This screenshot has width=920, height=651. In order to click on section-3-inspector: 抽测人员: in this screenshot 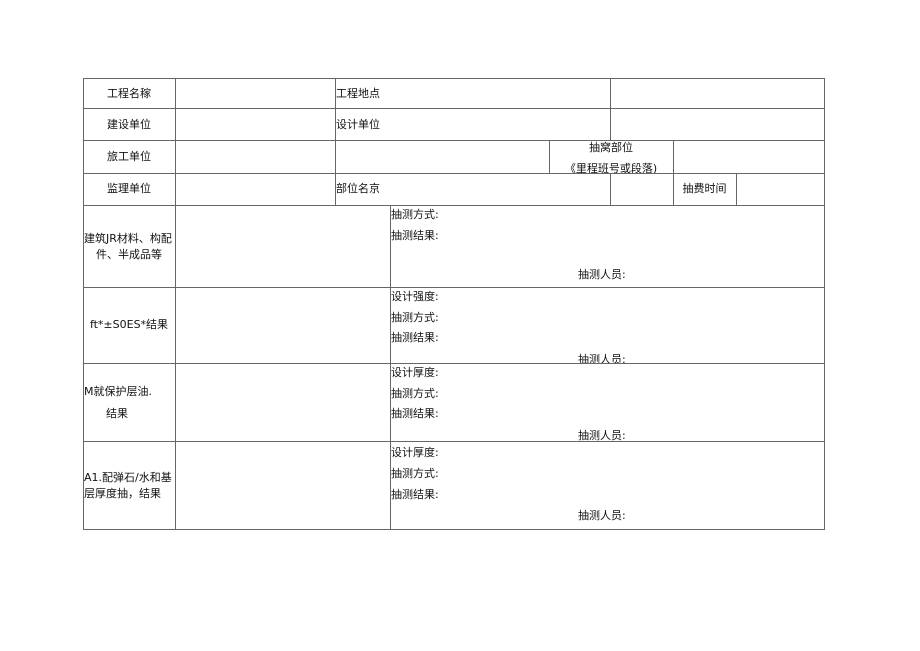, I will do `click(602, 435)`.